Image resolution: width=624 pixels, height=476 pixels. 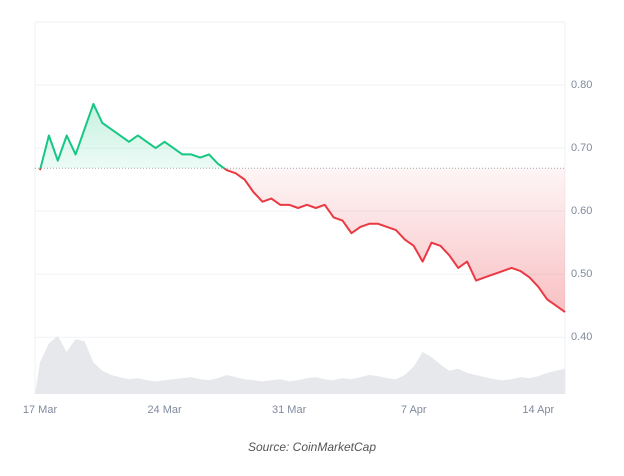 What do you see at coordinates (164, 410) in the screenshot?
I see `x-tick-label: 24 Mar` at bounding box center [164, 410].